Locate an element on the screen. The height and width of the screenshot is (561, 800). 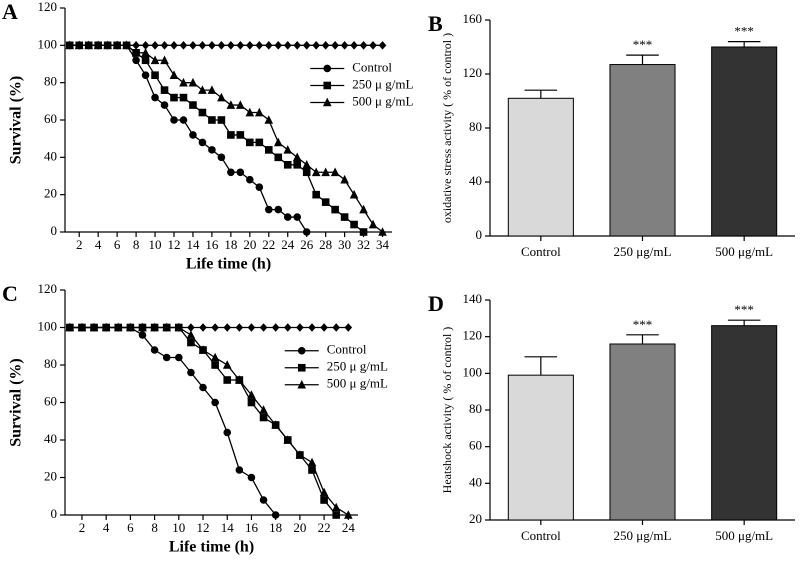
x-tick-label: 16 is located at coordinates (212, 244).